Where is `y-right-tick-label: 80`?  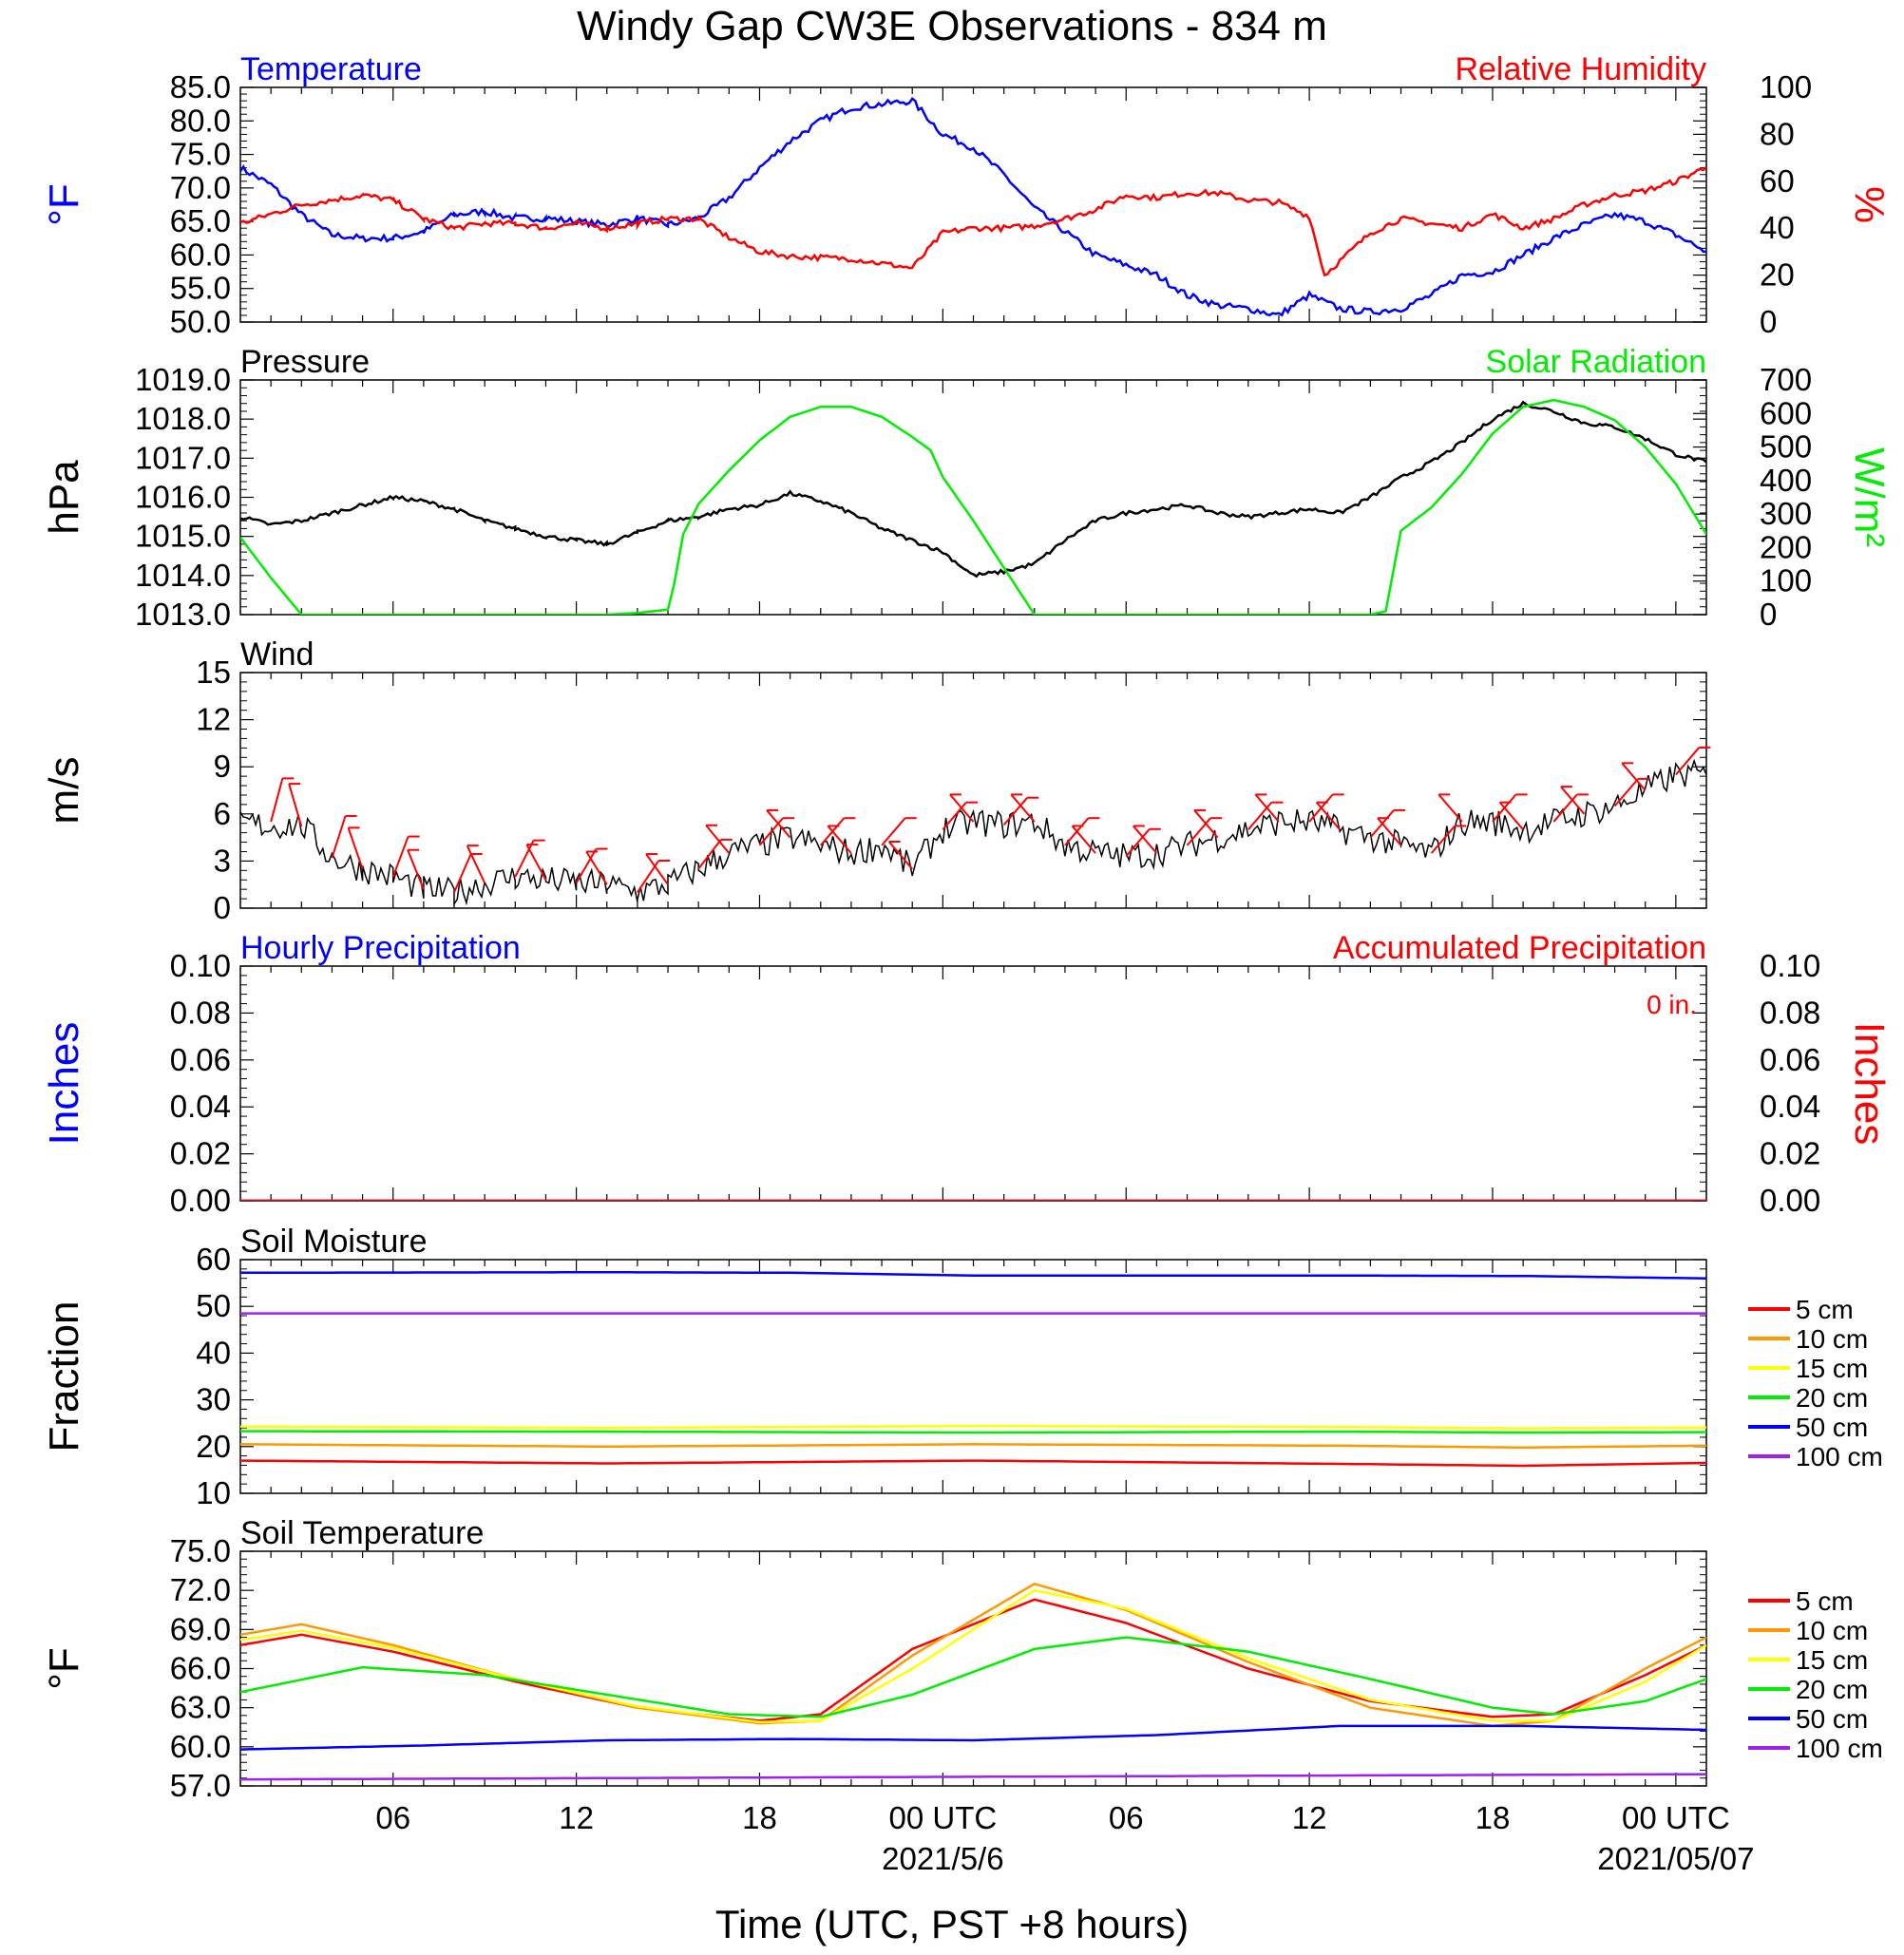
y-right-tick-label: 80 is located at coordinates (1778, 133).